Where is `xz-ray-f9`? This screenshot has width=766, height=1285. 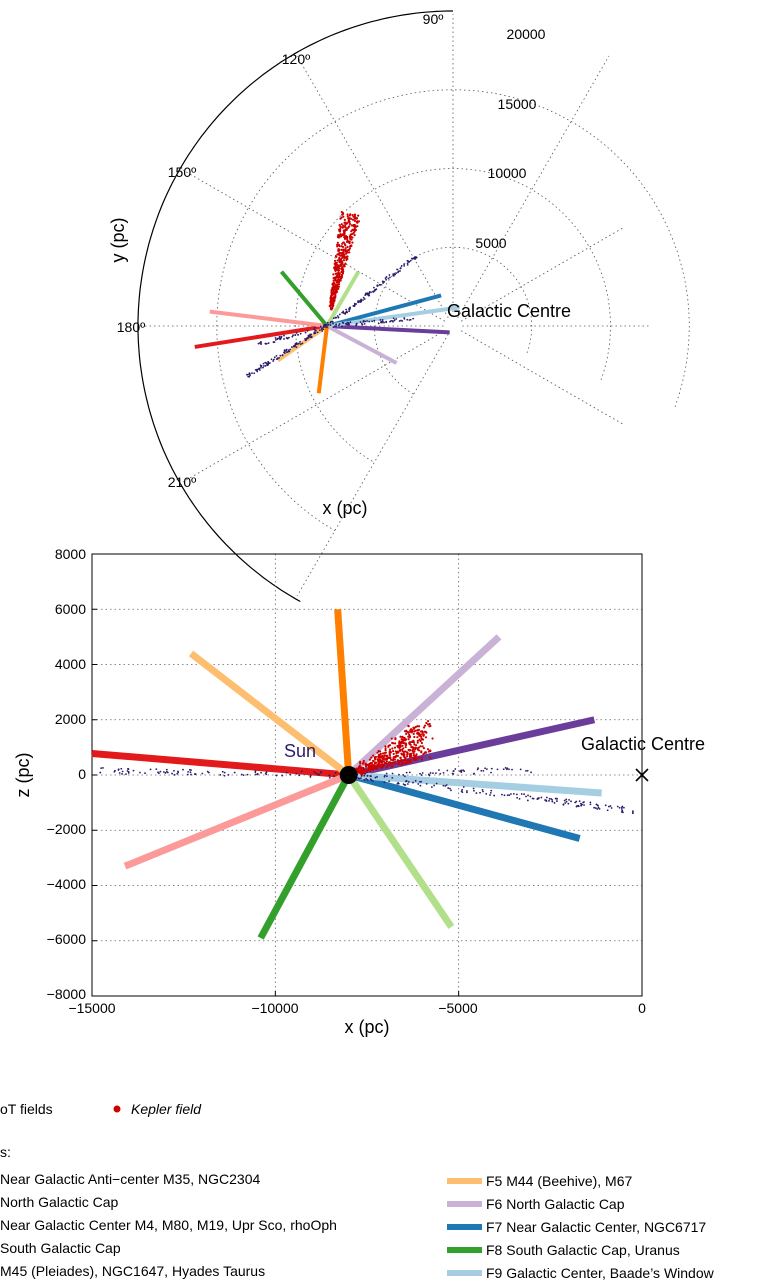
xz-ray-f9 is located at coordinates (475, 784).